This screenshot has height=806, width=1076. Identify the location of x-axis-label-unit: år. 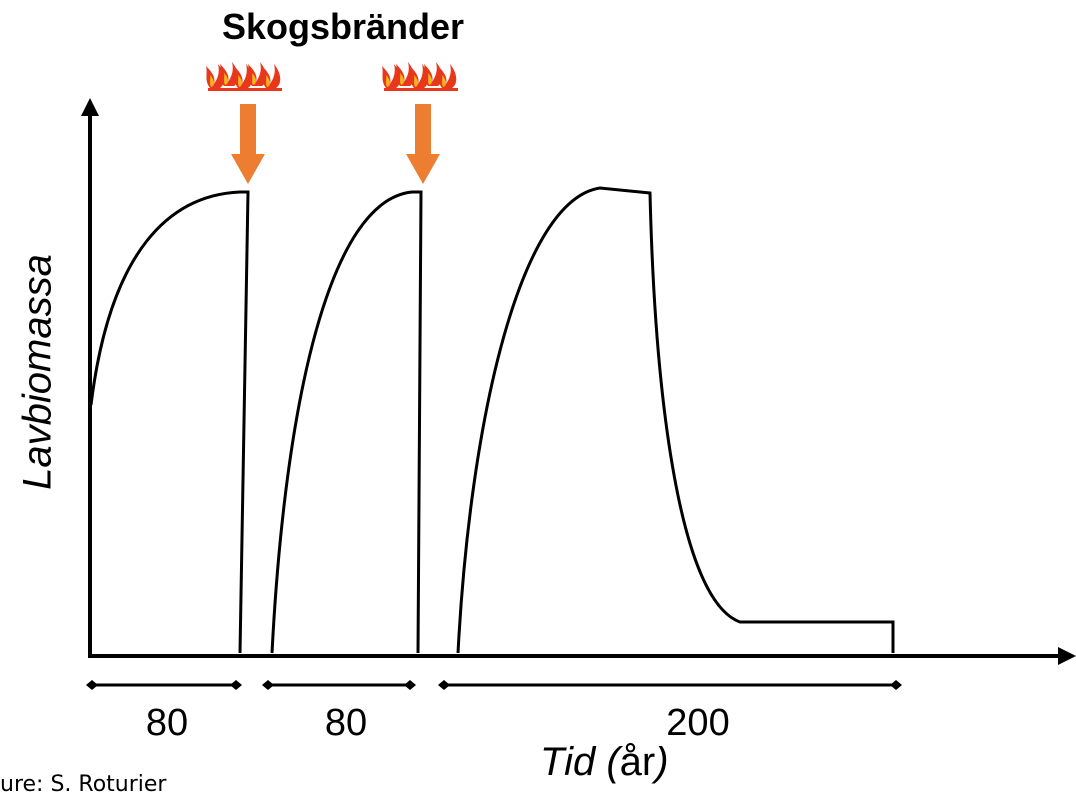
(637, 762).